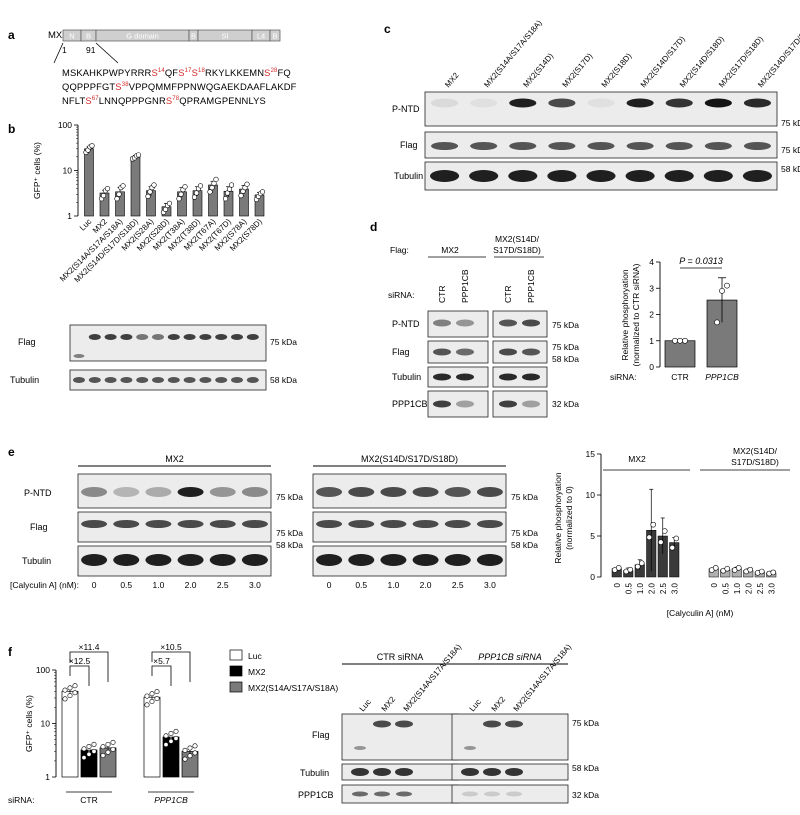 The image size is (800, 815). What do you see at coordinates (760, 588) in the screenshot?
I see `x-tick-label: 2.5` at bounding box center [760, 588].